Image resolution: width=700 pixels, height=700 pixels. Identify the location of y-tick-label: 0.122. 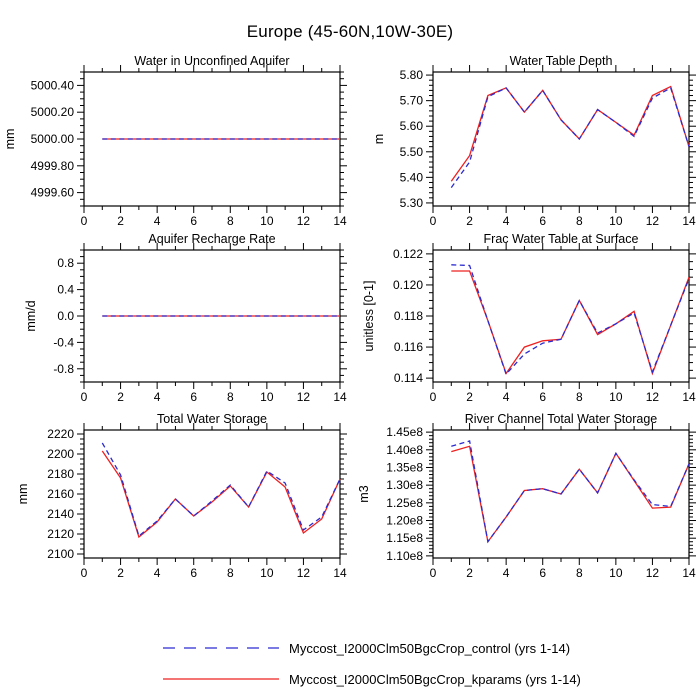
(408, 254).